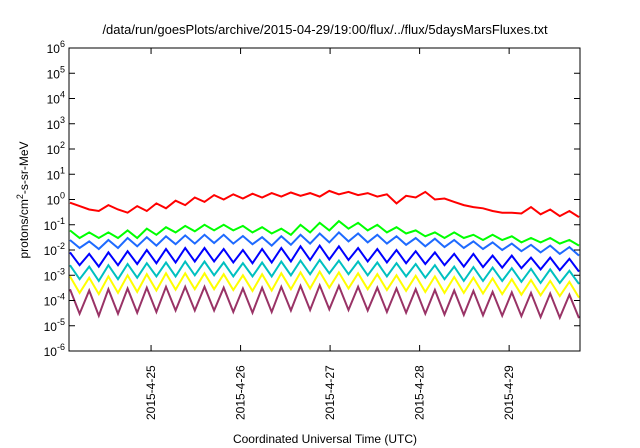  What do you see at coordinates (56, 148) in the screenshot?
I see `y-tick-label: 10²` at bounding box center [56, 148].